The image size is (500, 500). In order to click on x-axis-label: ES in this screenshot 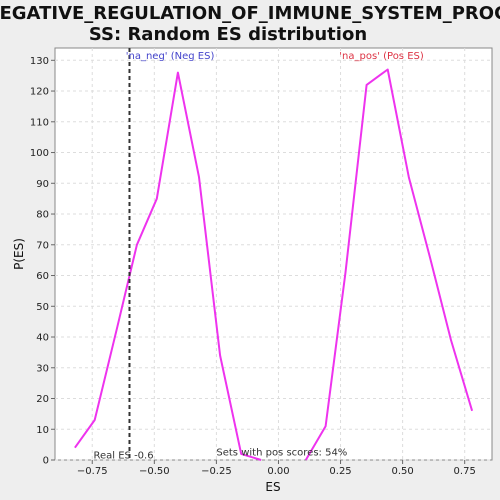, I will do `click(272, 487)`.